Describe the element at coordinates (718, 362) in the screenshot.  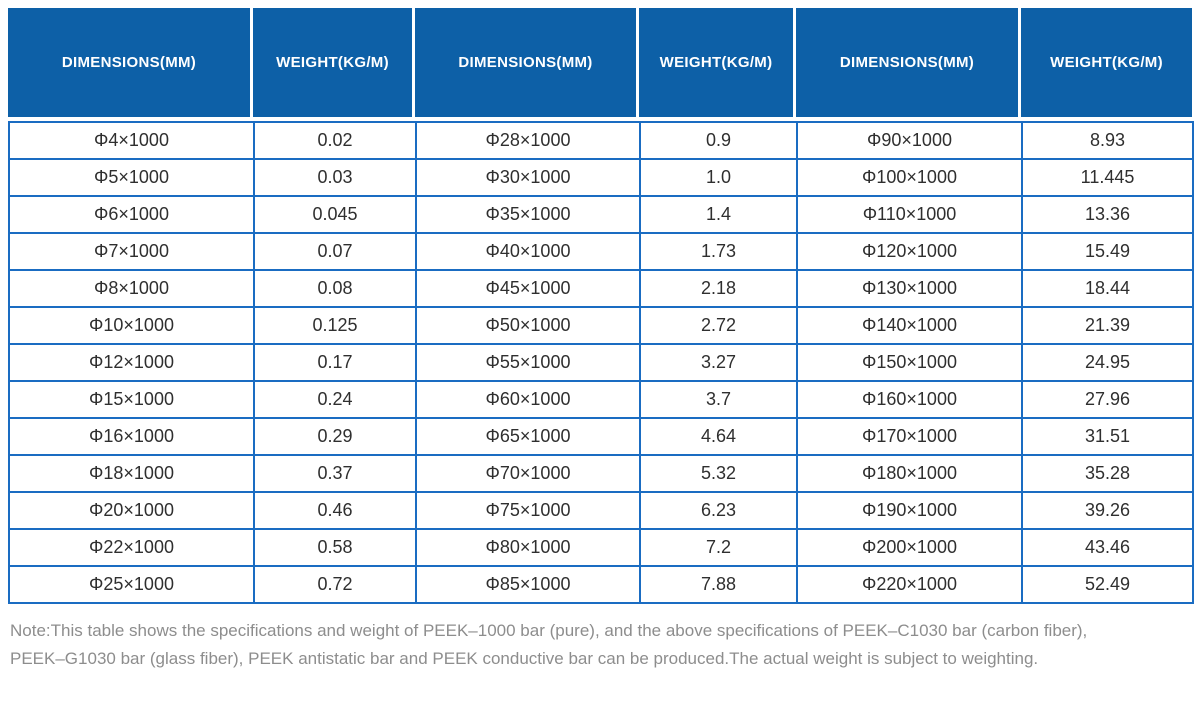
I see `cell-weight: 3.27` at that location.